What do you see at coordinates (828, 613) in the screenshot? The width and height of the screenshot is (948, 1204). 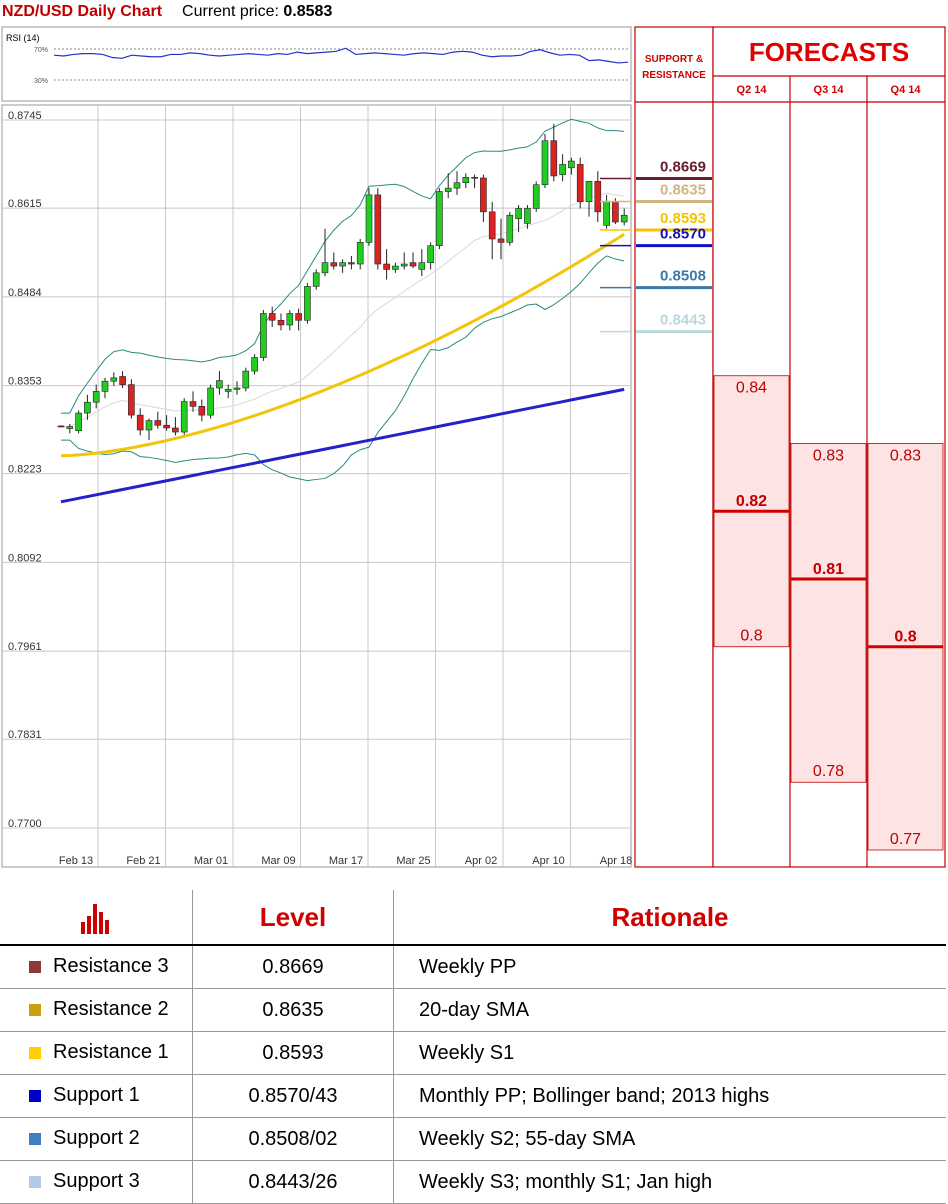 I see `forecast-range` at bounding box center [828, 613].